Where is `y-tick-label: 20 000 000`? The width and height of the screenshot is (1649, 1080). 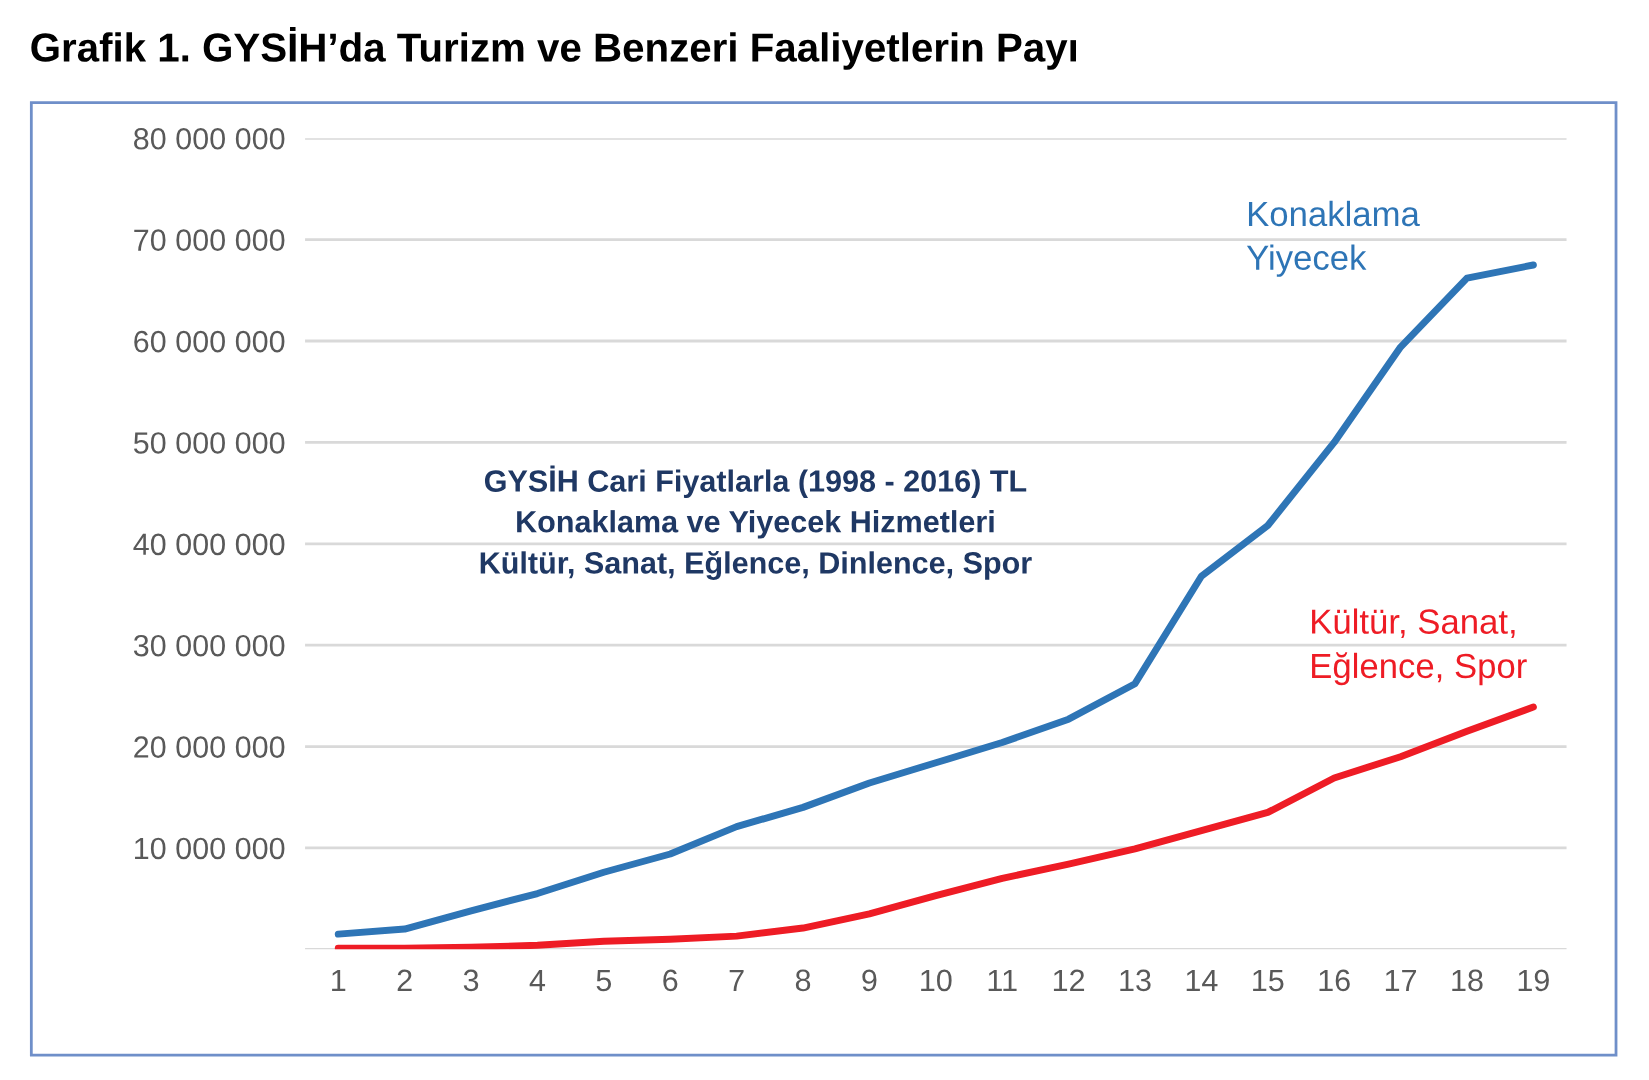
y-tick-label: 20 000 000 is located at coordinates (209, 747).